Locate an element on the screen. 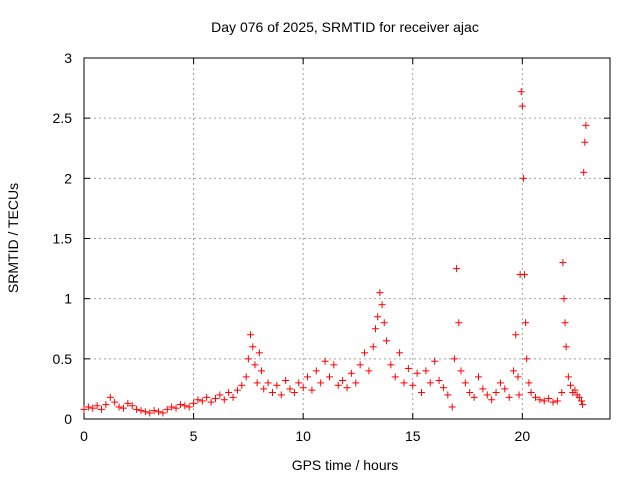 The height and width of the screenshot is (480, 640). x-tick-label: 15 is located at coordinates (413, 436).